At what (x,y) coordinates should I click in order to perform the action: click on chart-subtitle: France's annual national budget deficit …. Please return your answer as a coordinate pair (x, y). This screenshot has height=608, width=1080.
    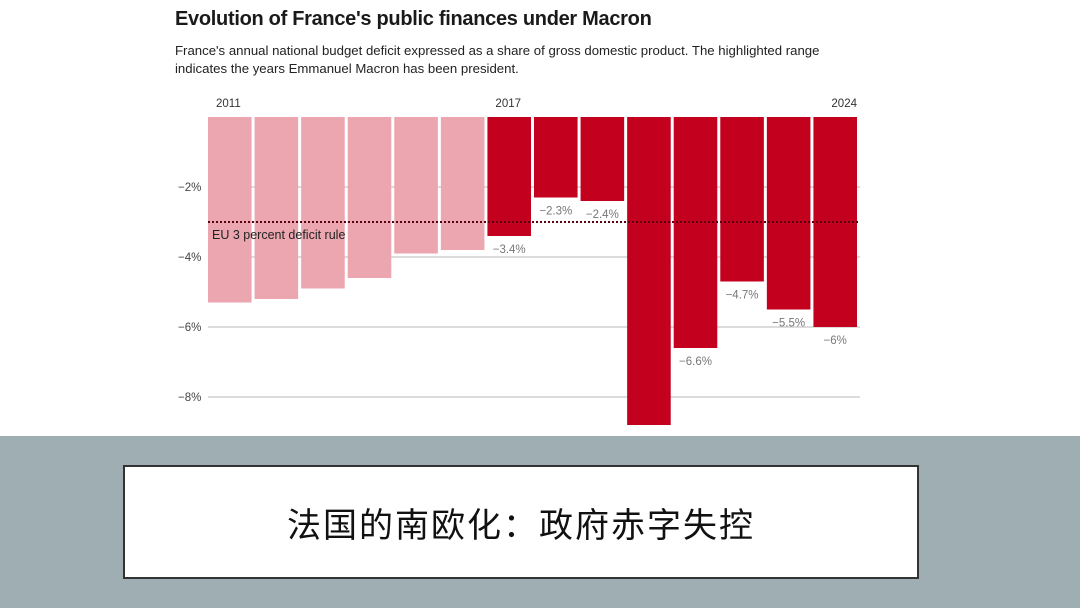
    Looking at the image, I should click on (497, 59).